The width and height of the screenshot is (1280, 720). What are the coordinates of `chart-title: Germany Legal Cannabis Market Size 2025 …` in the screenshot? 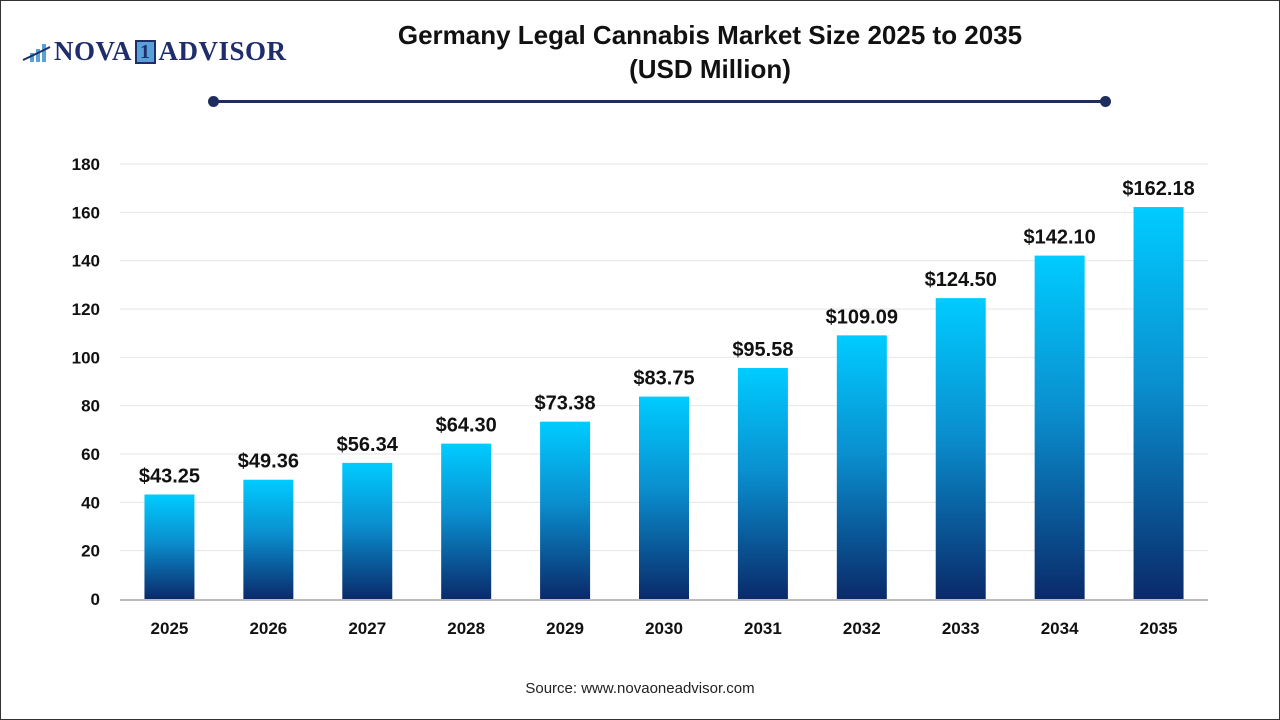 It's located at (710, 52).